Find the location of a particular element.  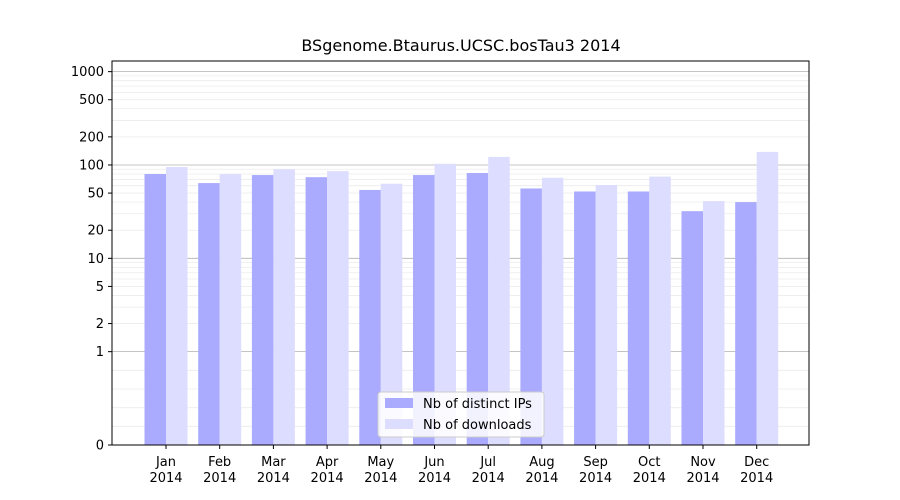

x-tick-label-month: Apr is located at coordinates (327, 462).